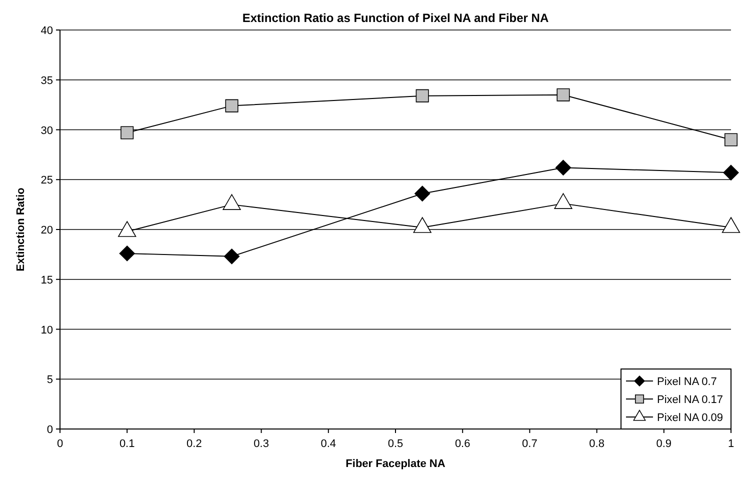 Image resolution: width=743 pixels, height=481 pixels. I want to click on y-tick-label: 20, so click(46, 230).